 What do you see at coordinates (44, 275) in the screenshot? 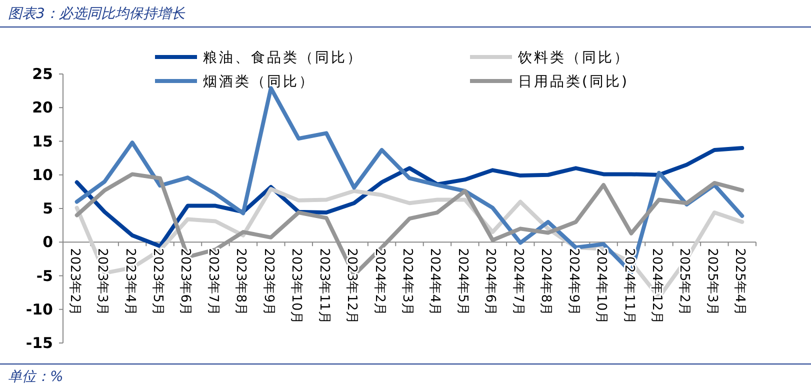
I see `y-tick-label: -5` at bounding box center [44, 275].